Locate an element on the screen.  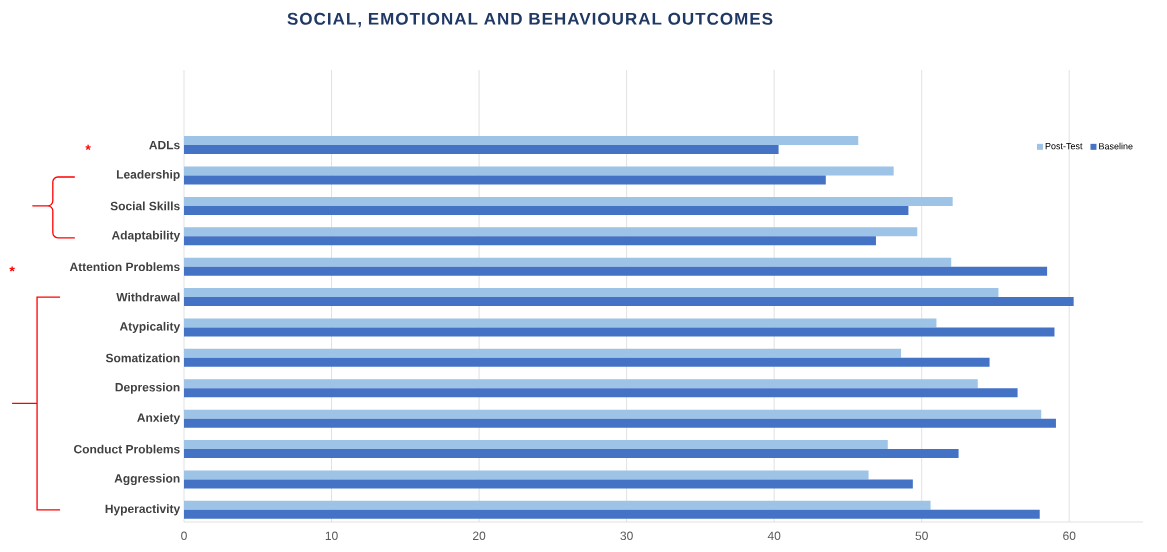
y-tick-label: Atypicality is located at coordinates (150, 327).